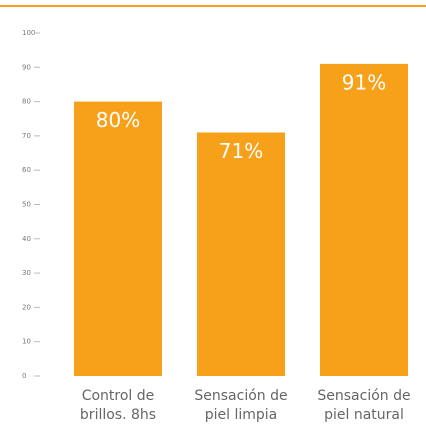  Describe the element at coordinates (26, 67) in the screenshot. I see `y-tick-label: 90` at that location.